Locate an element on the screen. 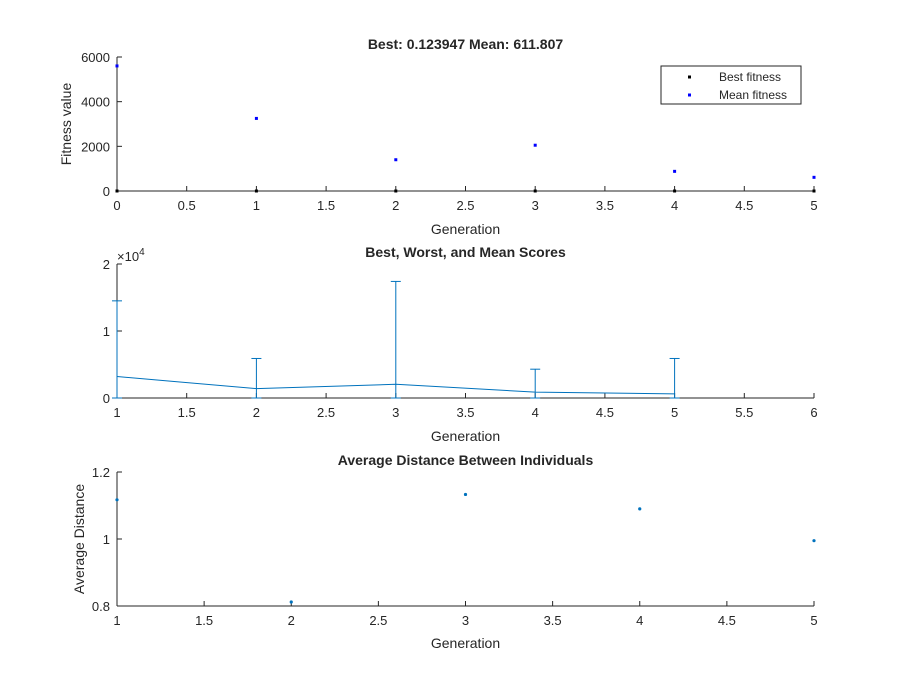 This screenshot has height=697, width=899. chart2-x-tick-label: 1.5 is located at coordinates (187, 412).